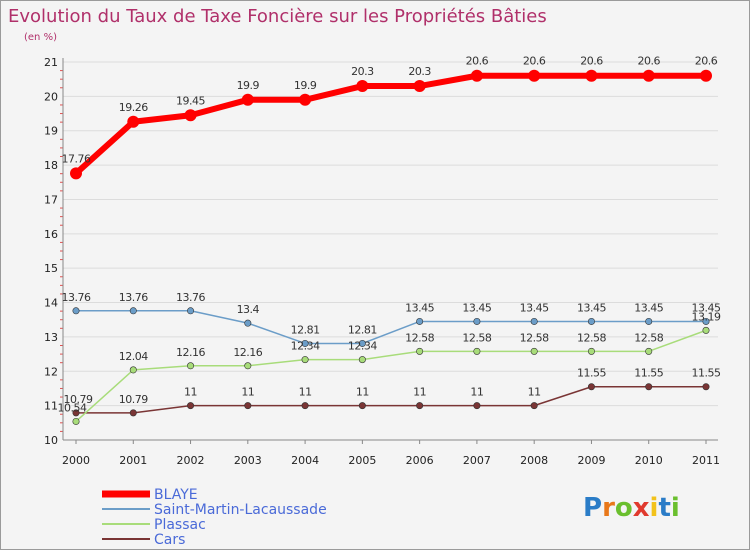 This screenshot has height=550, width=750. I want to click on series-line-saint-martin-lacaussade, so click(391, 327).